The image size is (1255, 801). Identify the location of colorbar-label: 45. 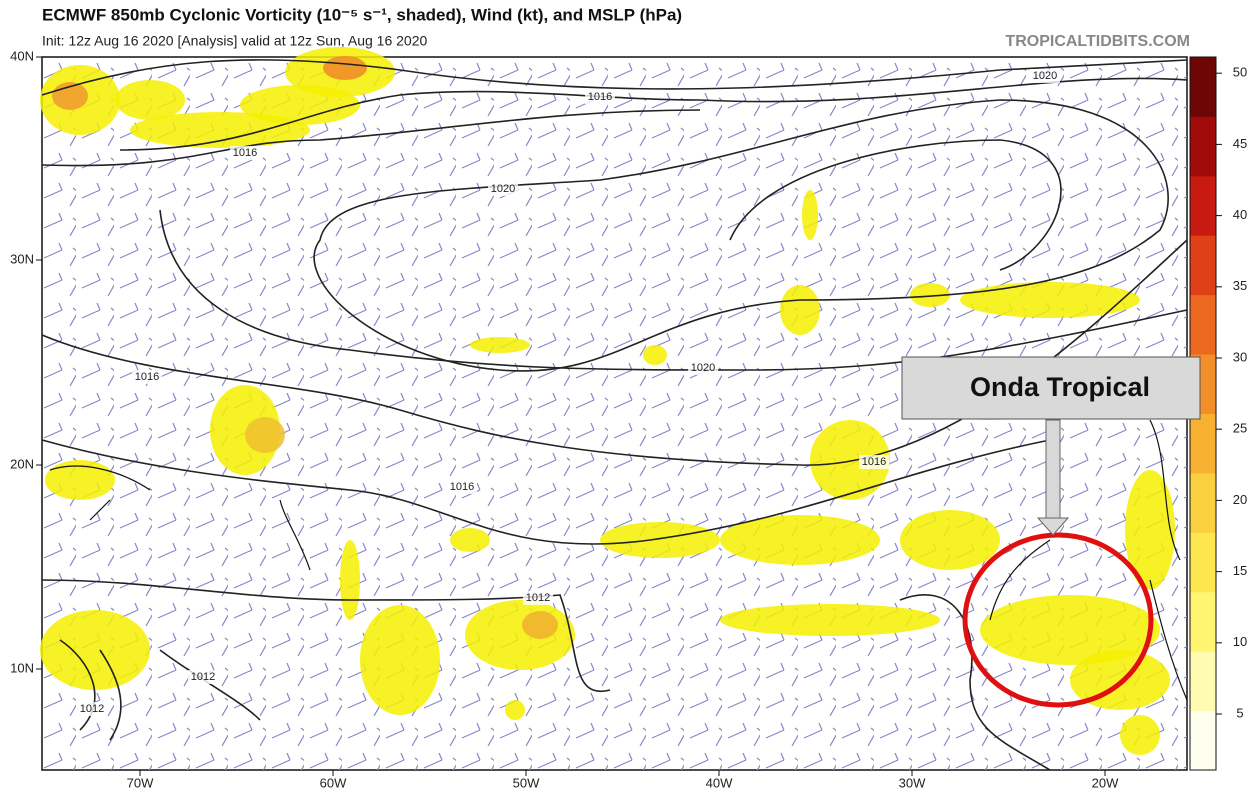
(1240, 143).